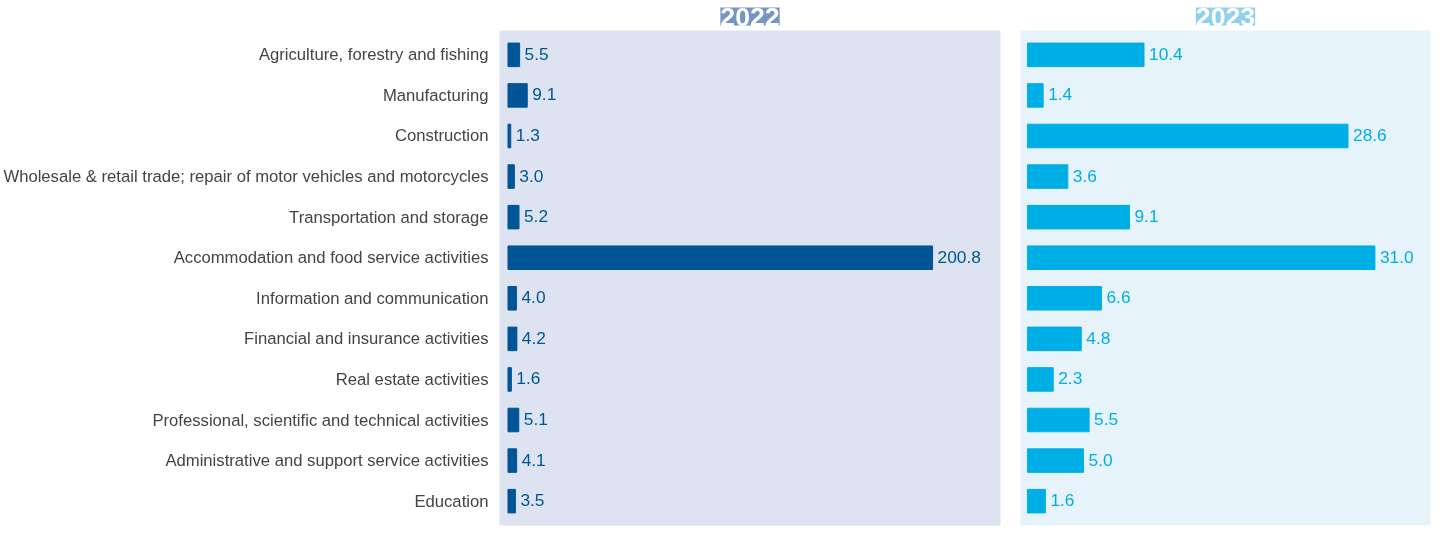 This screenshot has width=1452, height=534. I want to click on data-label: 4.8, so click(1098, 337).